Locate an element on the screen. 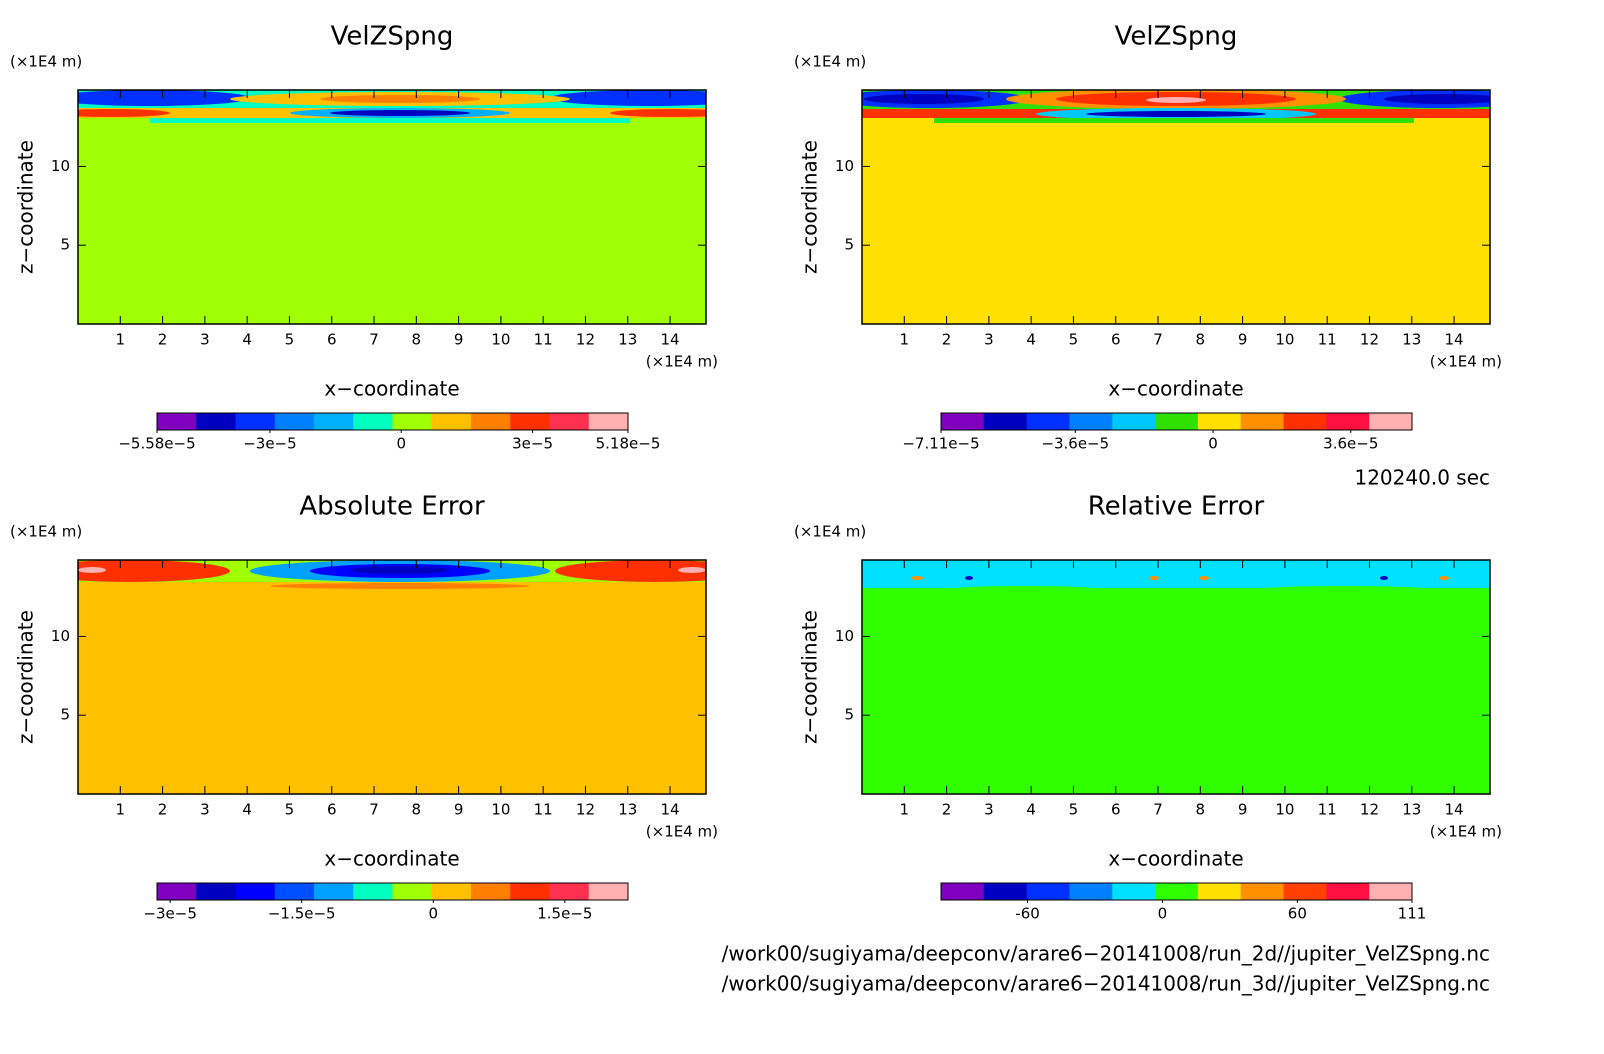 The image size is (1604, 1054). colorbar-tick-label: −1.5e−5 is located at coordinates (302, 914).